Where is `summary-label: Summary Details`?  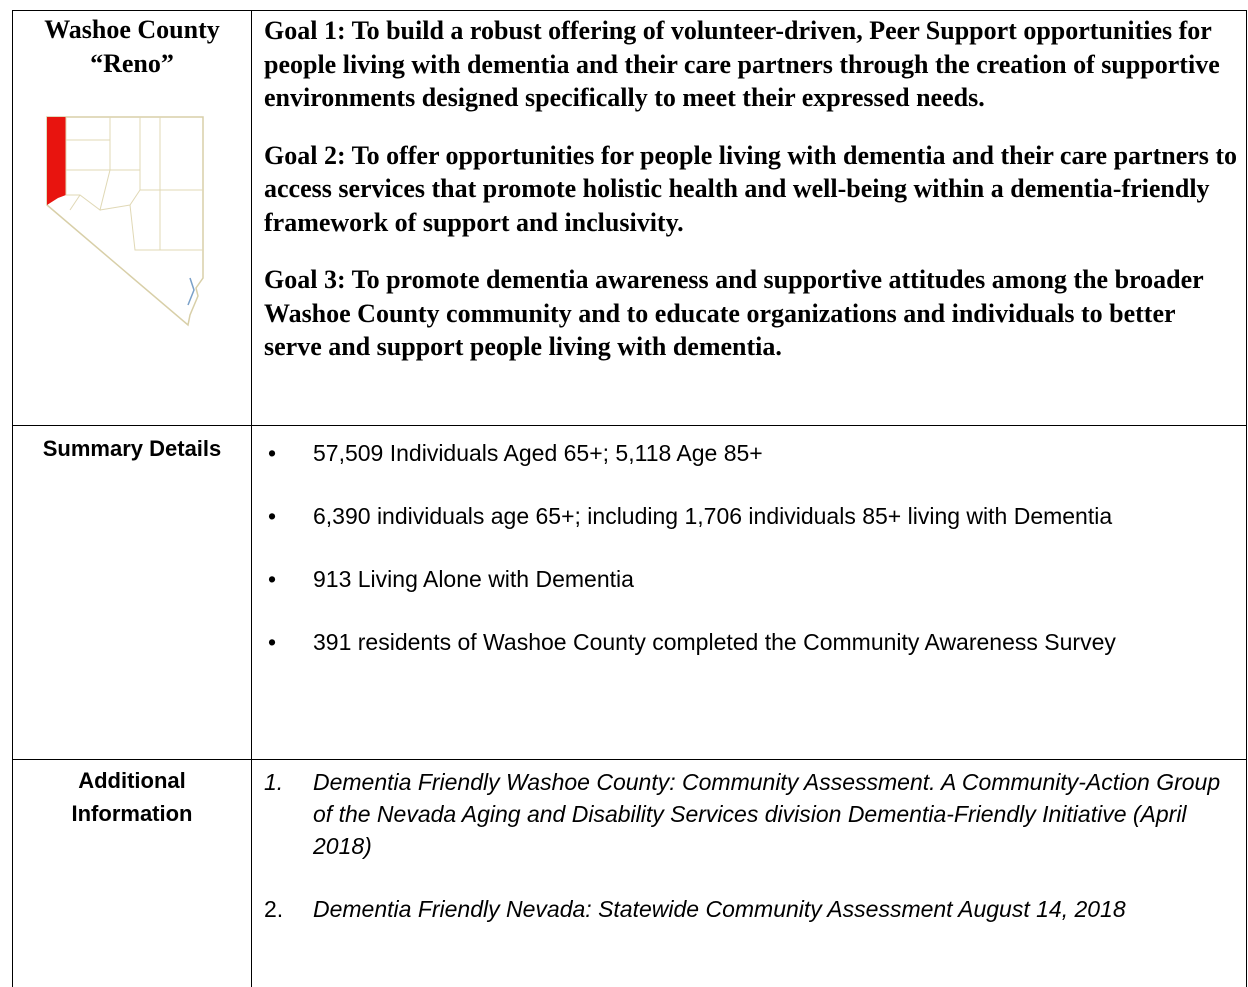 summary-label: Summary Details is located at coordinates (132, 448).